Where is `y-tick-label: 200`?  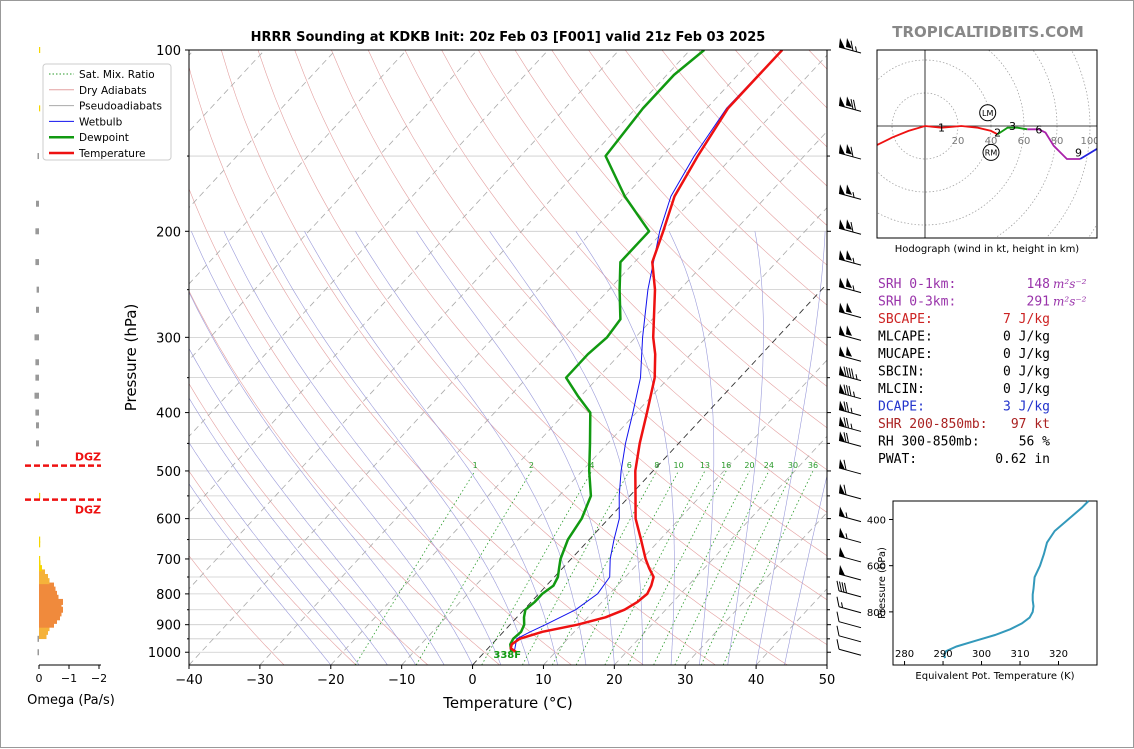
y-tick-label: 200 is located at coordinates (168, 232).